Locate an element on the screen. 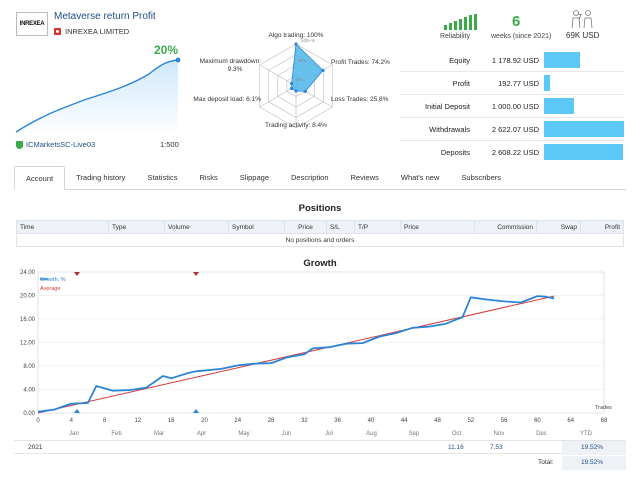  col-volume: Volume is located at coordinates (196, 227).